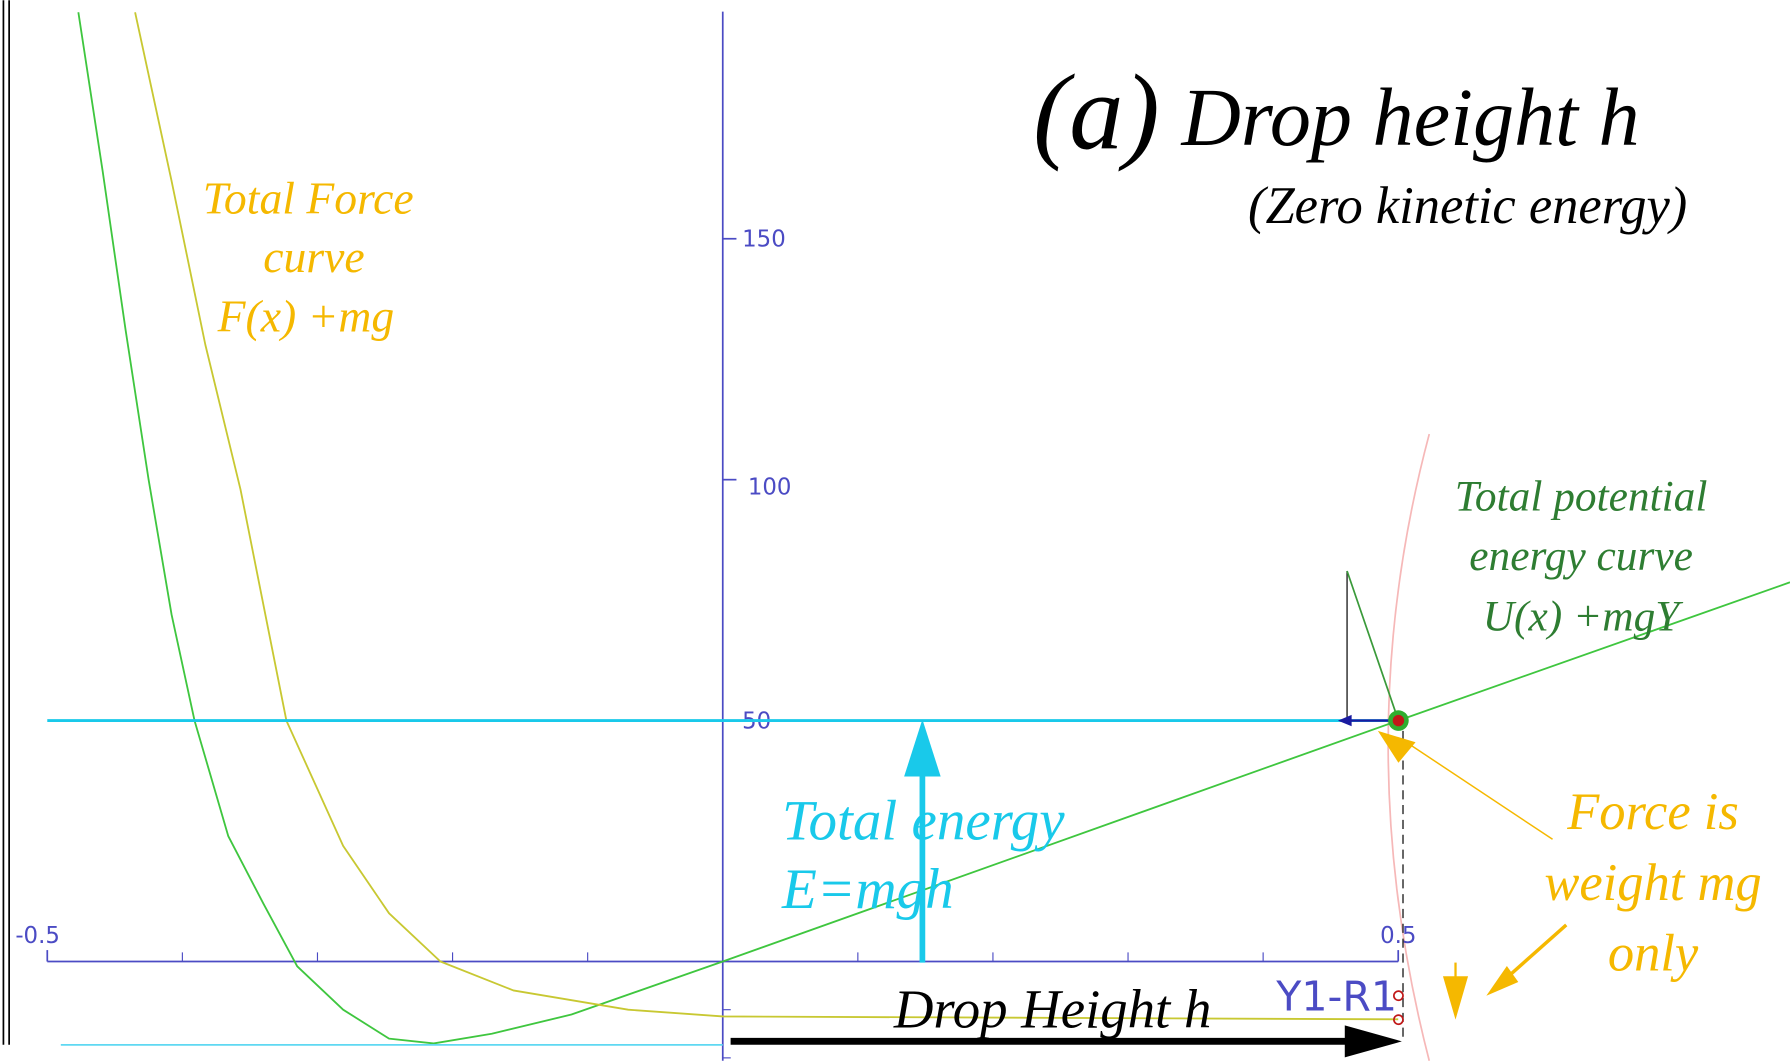 The width and height of the screenshot is (1790, 1061). I want to click on annotation: U(x) +mgY, so click(1583, 616).